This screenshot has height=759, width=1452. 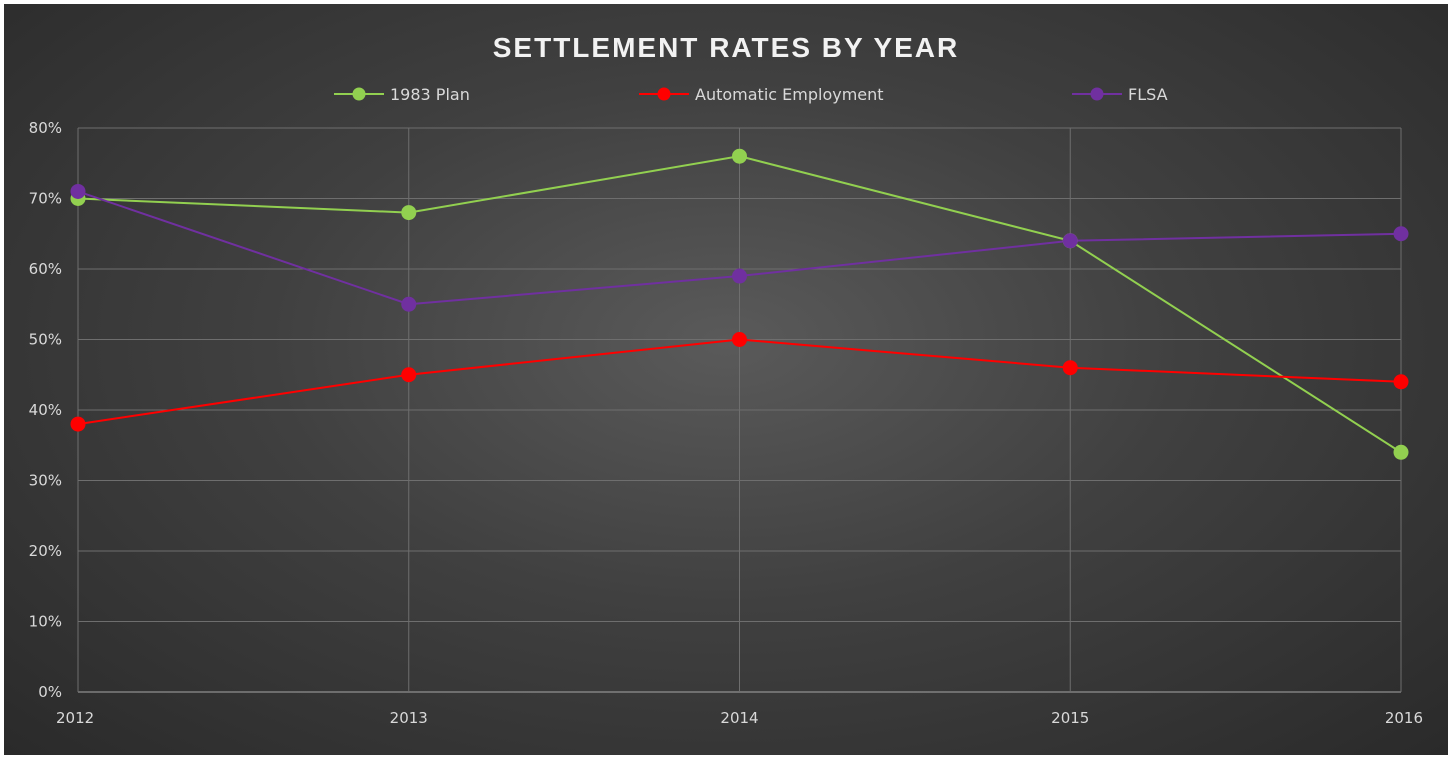 What do you see at coordinates (1148, 94) in the screenshot?
I see `legend-label: FLSA` at bounding box center [1148, 94].